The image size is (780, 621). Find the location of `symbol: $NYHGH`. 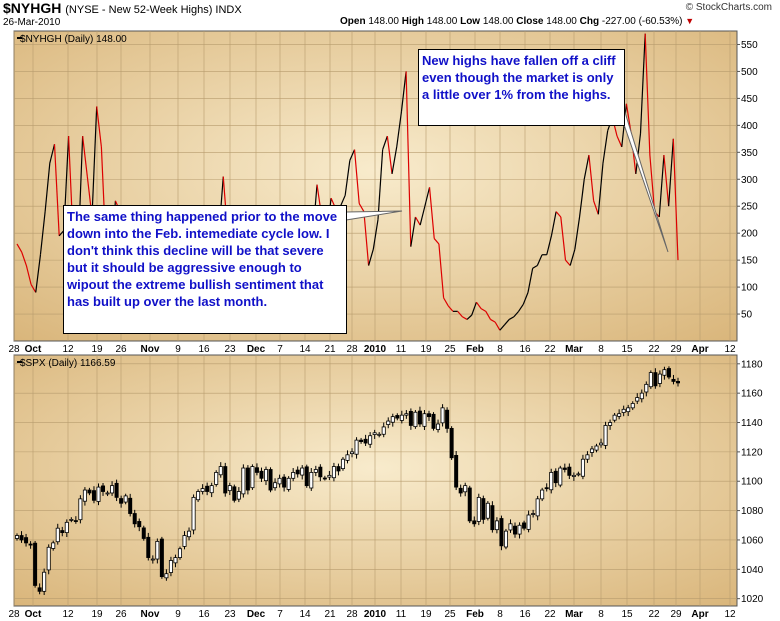

symbol: $NYHGH is located at coordinates (32, 8).